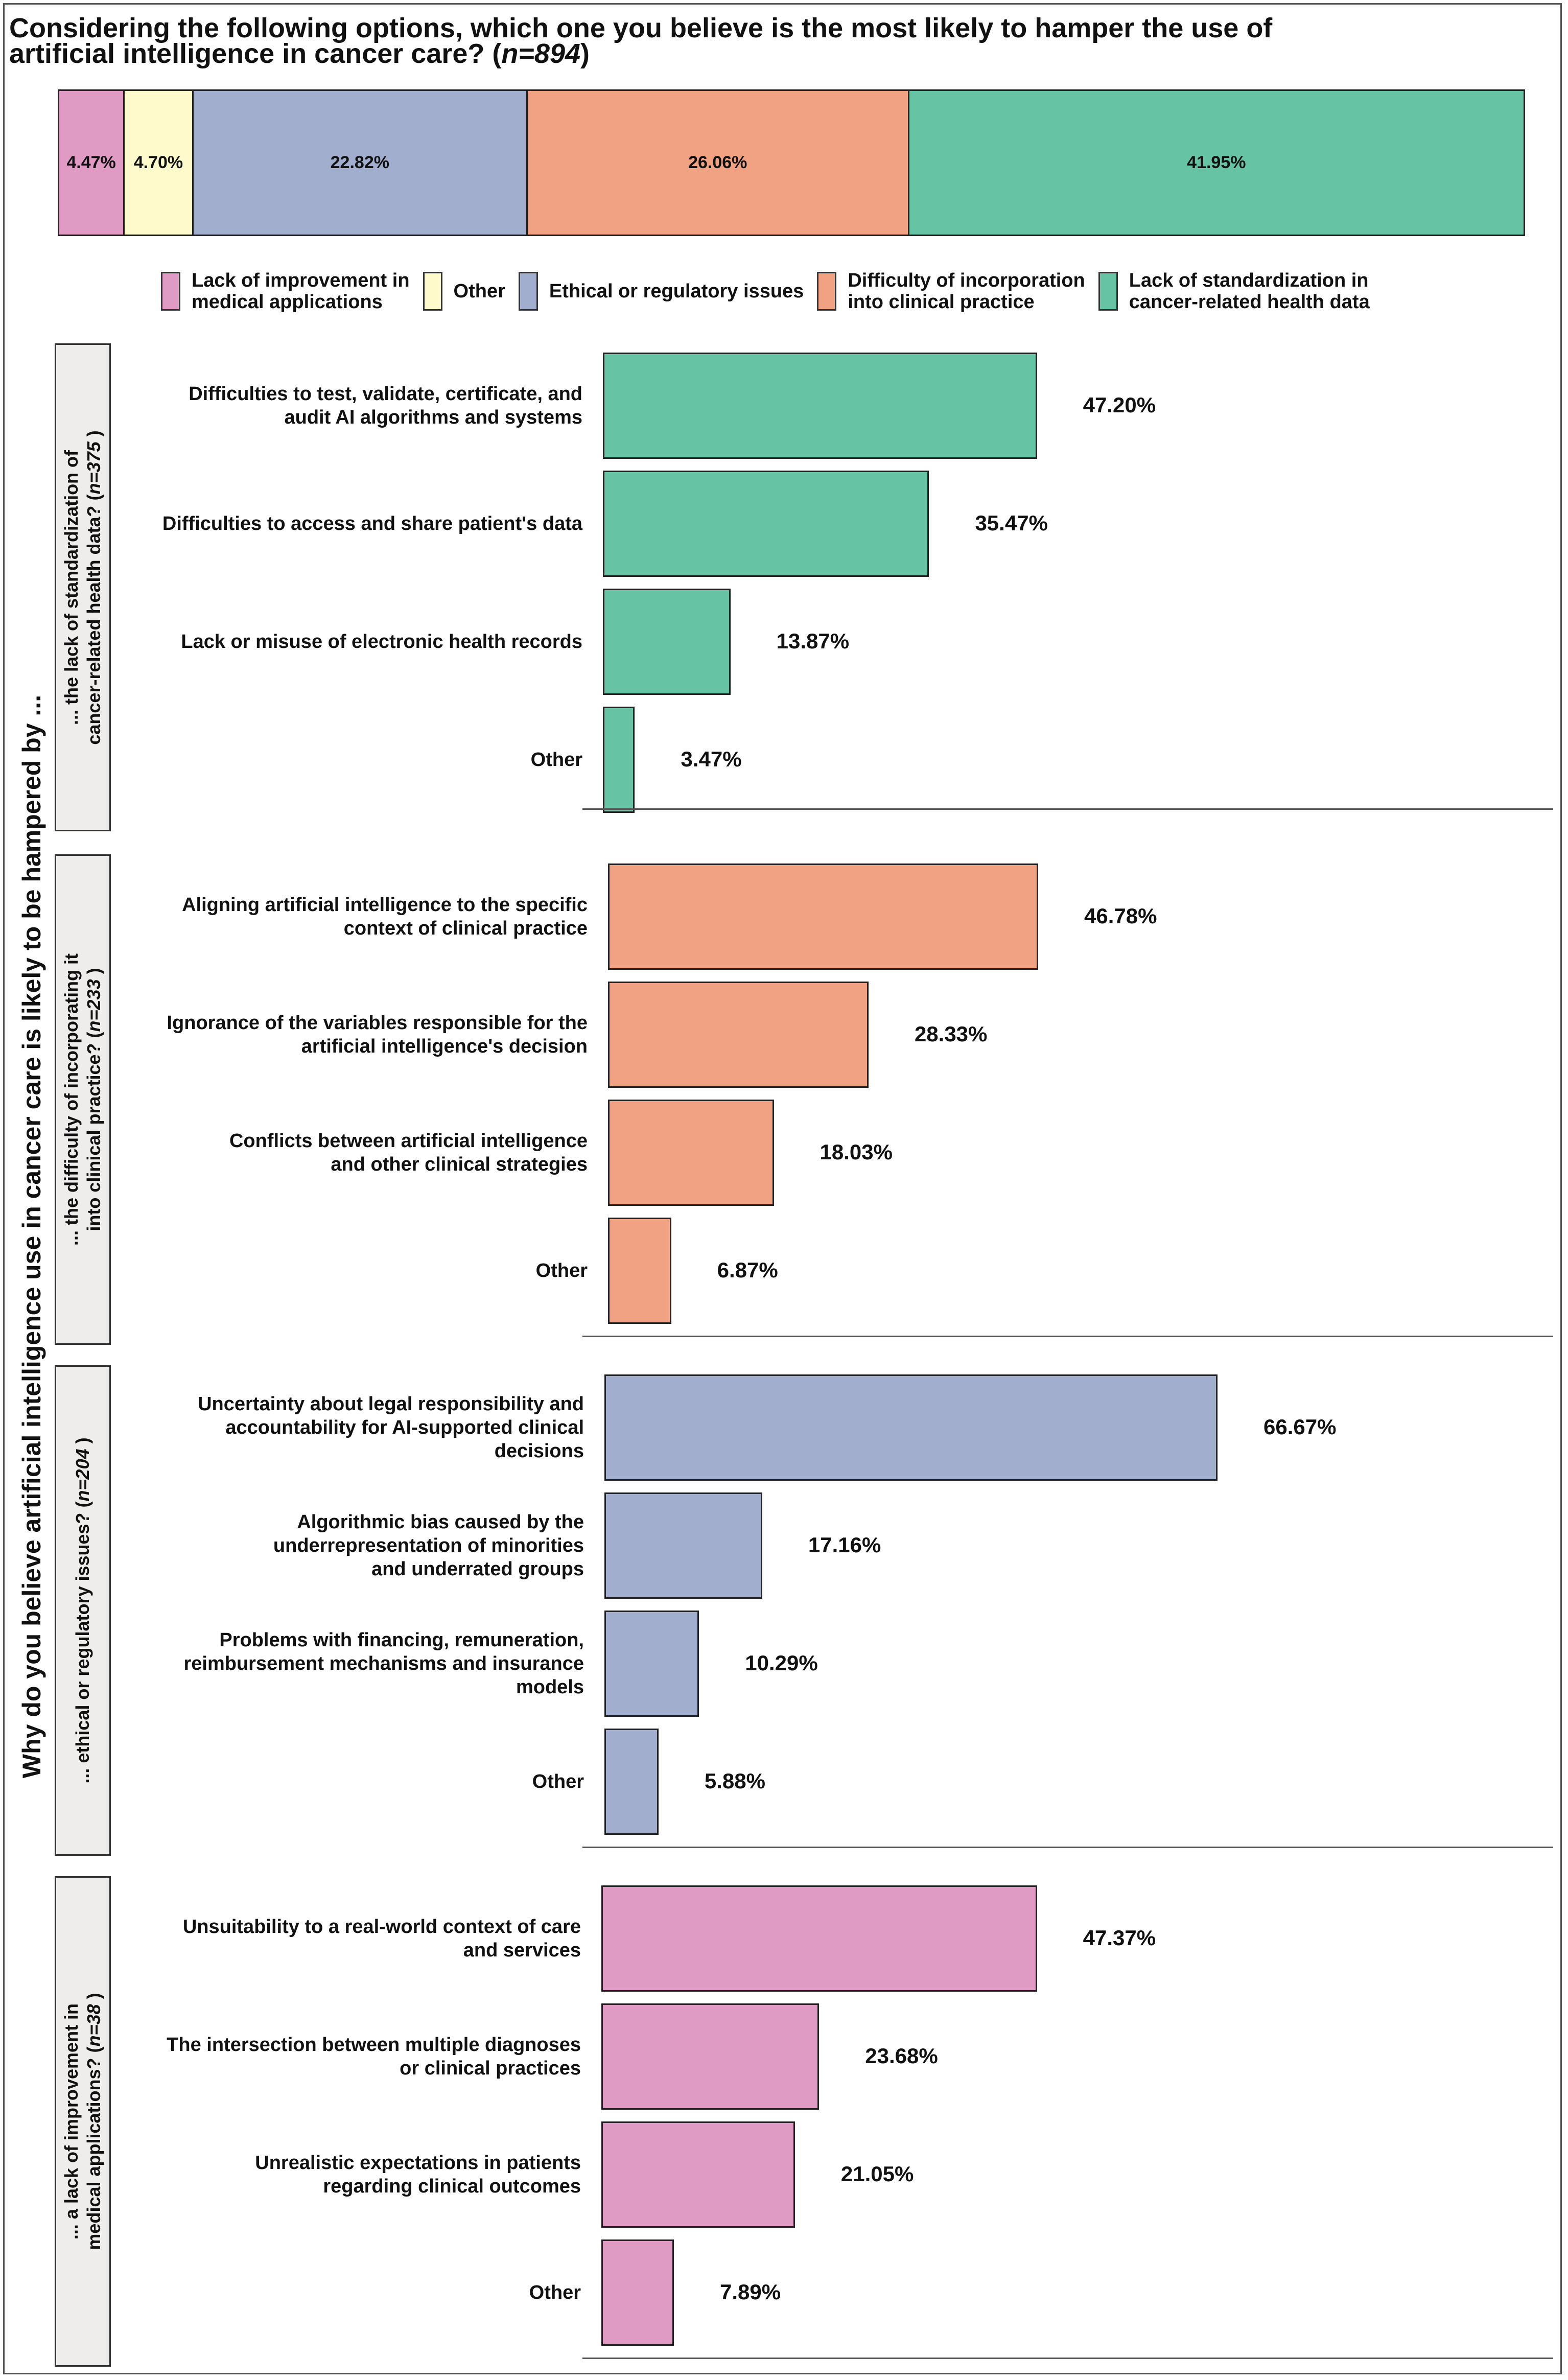  I want to click on panel-strip-n: n=375, so click(93, 467).